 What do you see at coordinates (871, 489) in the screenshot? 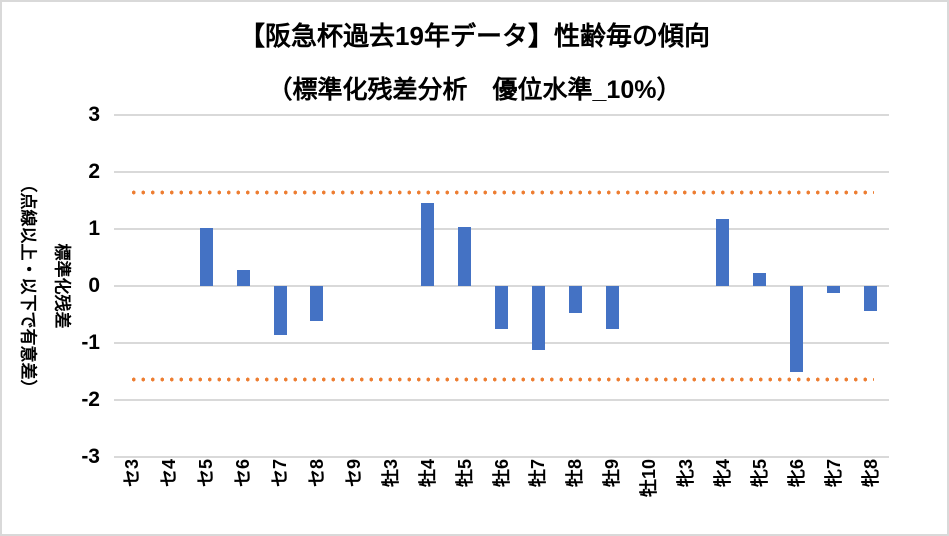
I see `x-label-牝8: 牝8` at bounding box center [871, 489].